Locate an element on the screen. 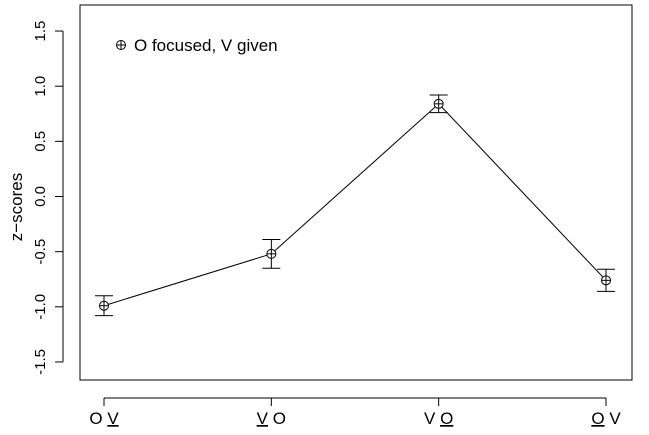  legend-marker is located at coordinates (121, 45).